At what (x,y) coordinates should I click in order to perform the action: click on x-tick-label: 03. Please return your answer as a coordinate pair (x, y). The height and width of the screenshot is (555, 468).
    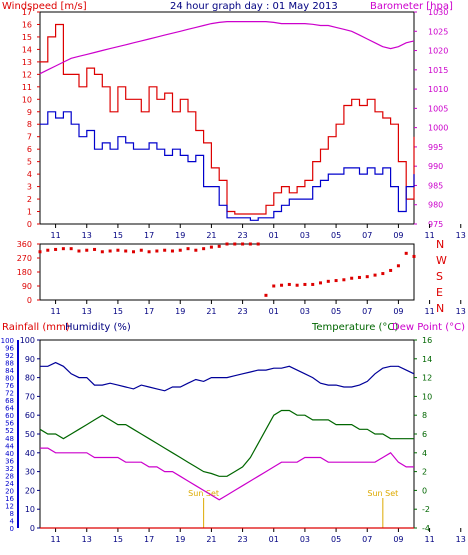
    Looking at the image, I should click on (305, 539).